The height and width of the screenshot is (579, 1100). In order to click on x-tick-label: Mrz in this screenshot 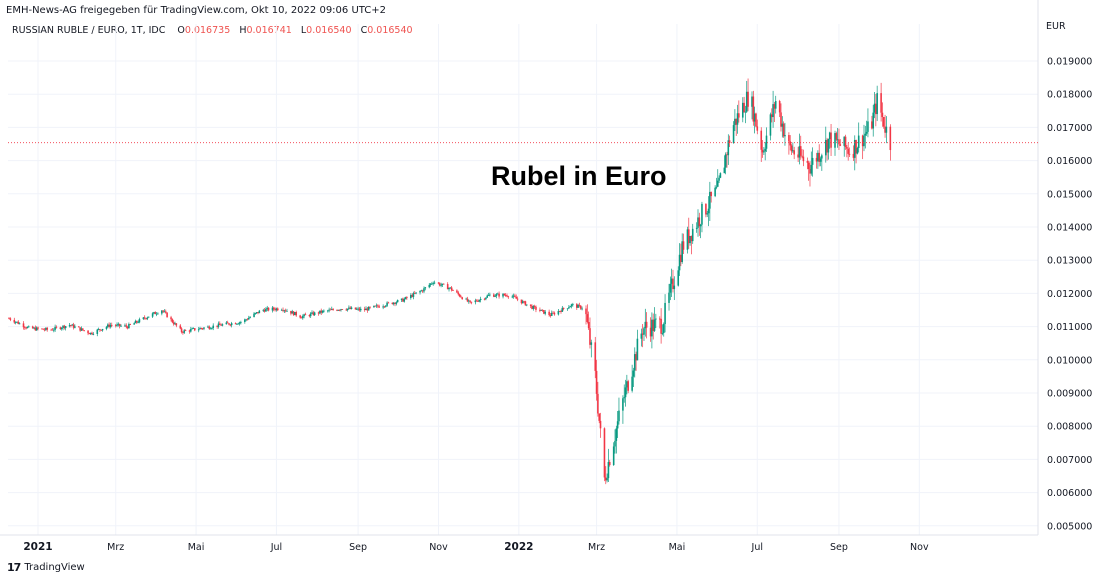, I will do `click(115, 547)`.